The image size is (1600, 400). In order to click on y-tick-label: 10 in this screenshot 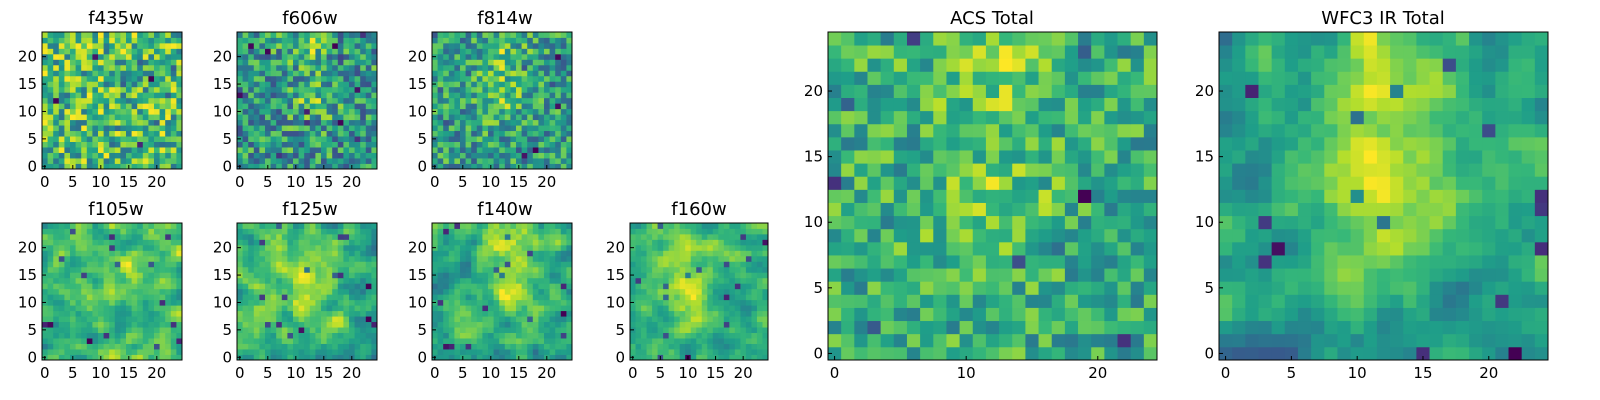, I will do `click(615, 302)`.